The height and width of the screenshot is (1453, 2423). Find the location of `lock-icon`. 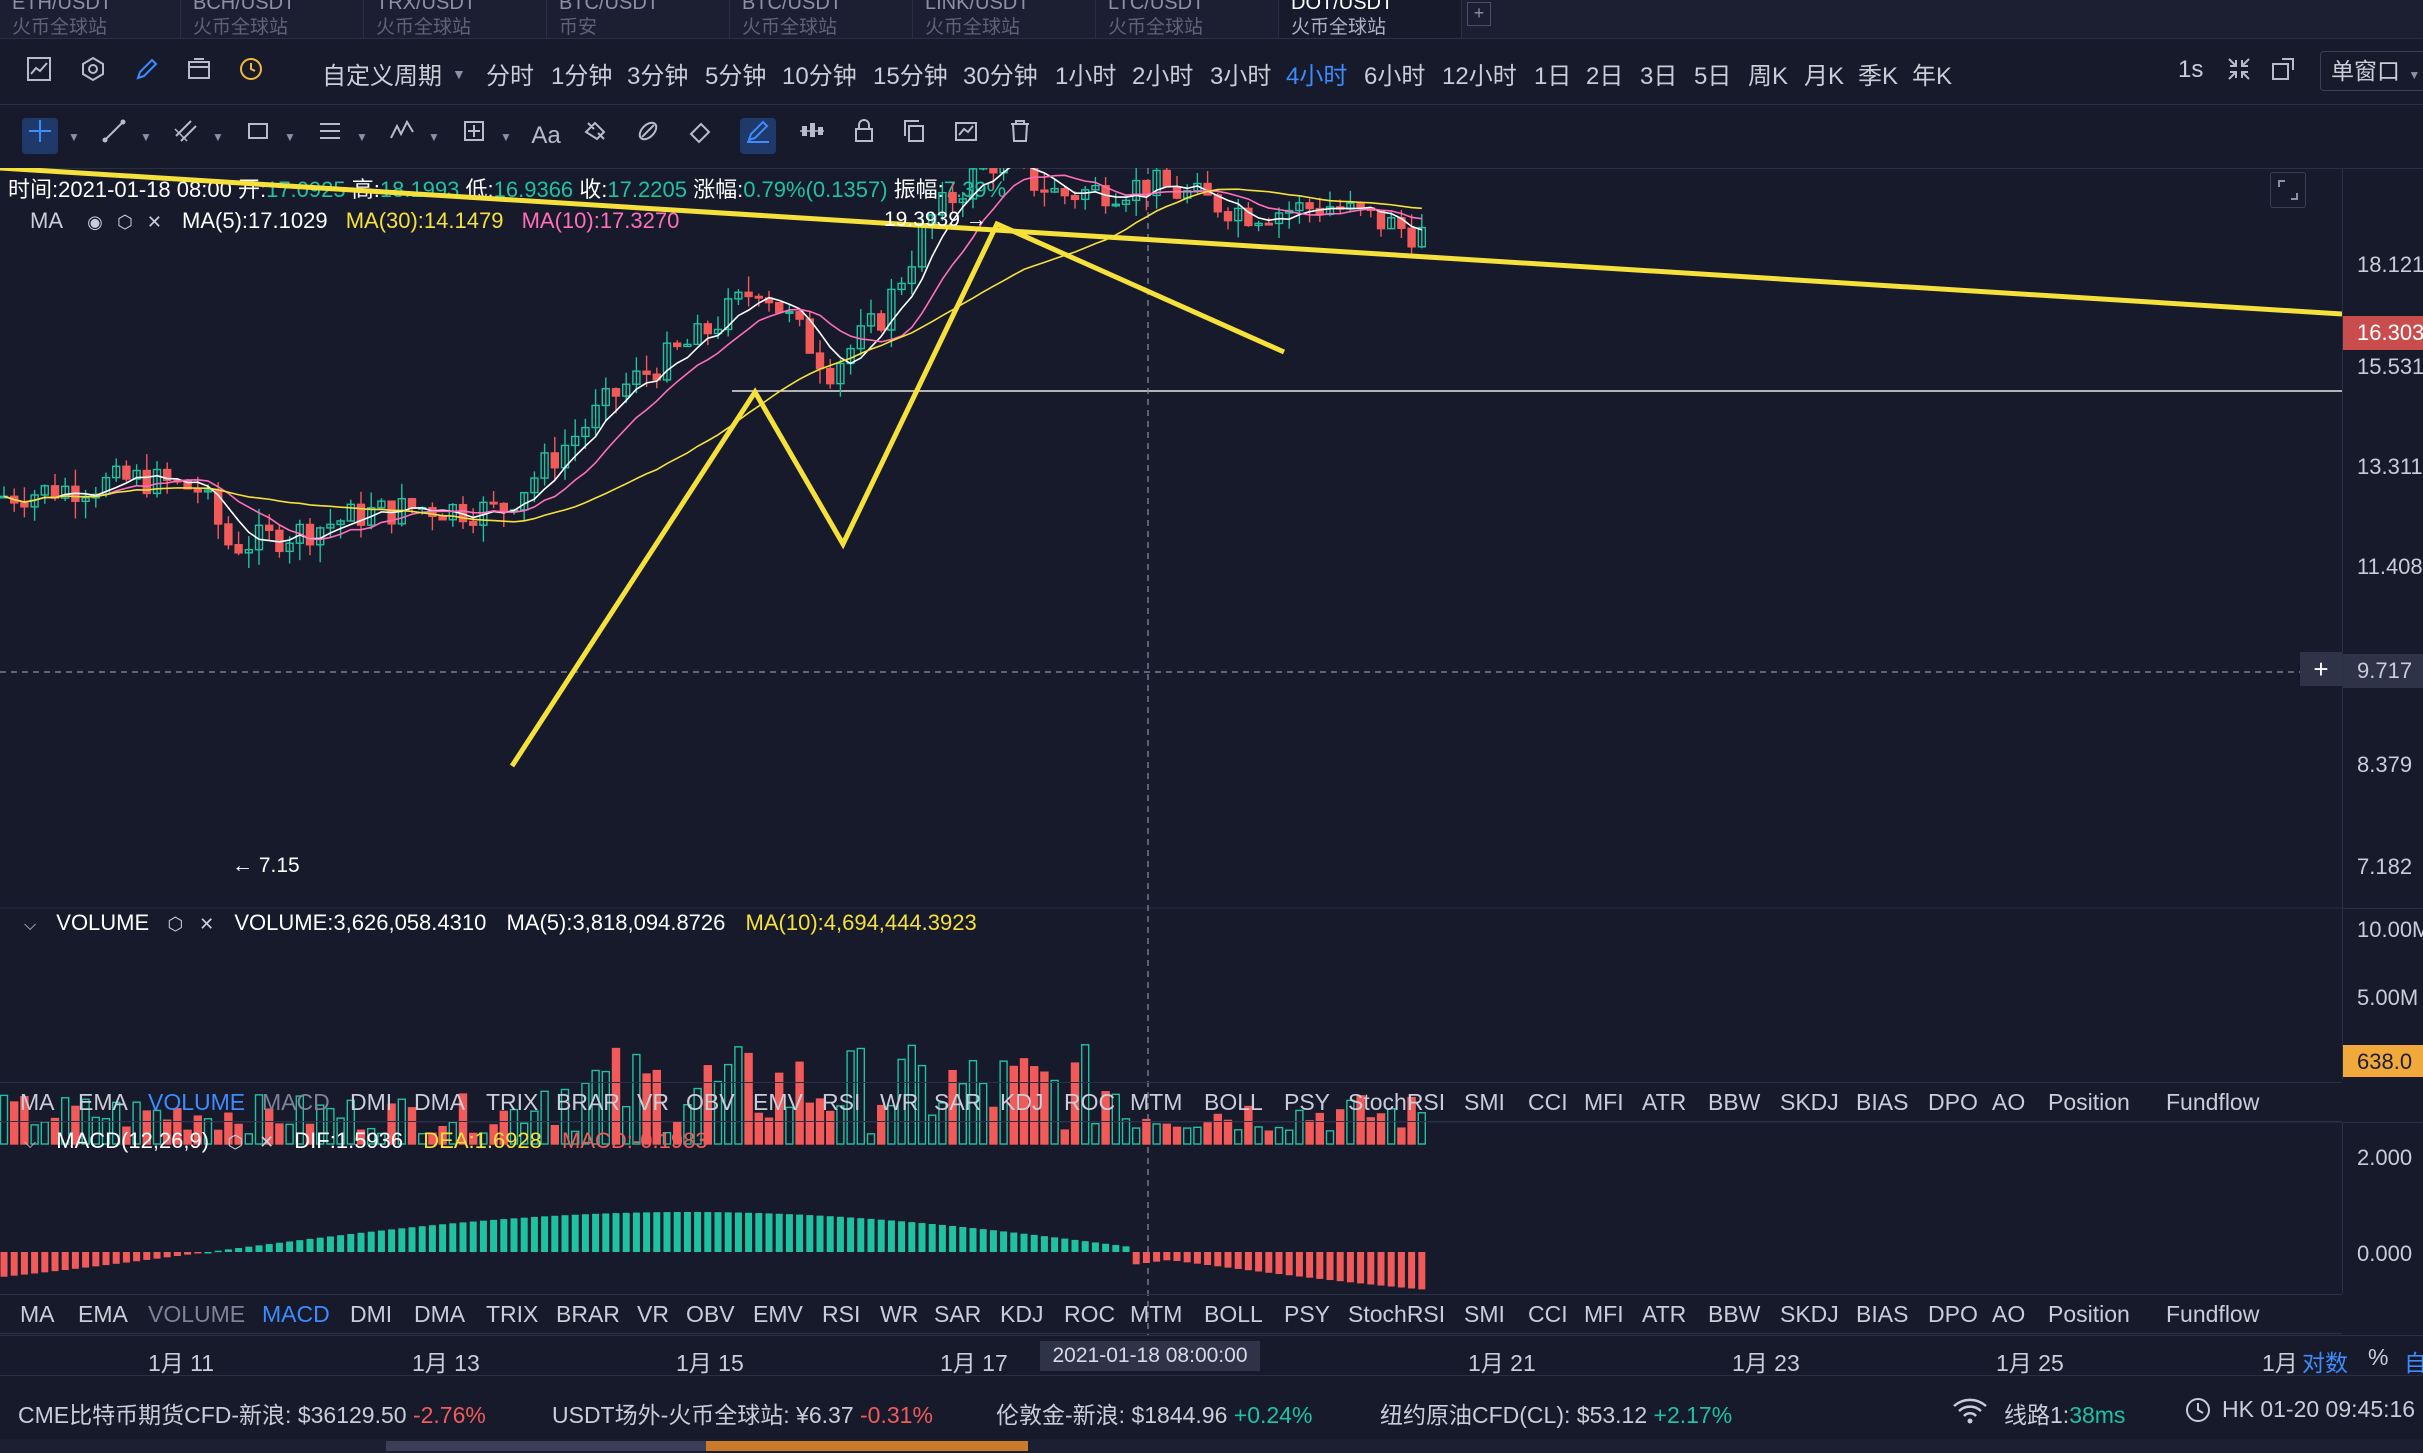

lock-icon is located at coordinates (864, 136).